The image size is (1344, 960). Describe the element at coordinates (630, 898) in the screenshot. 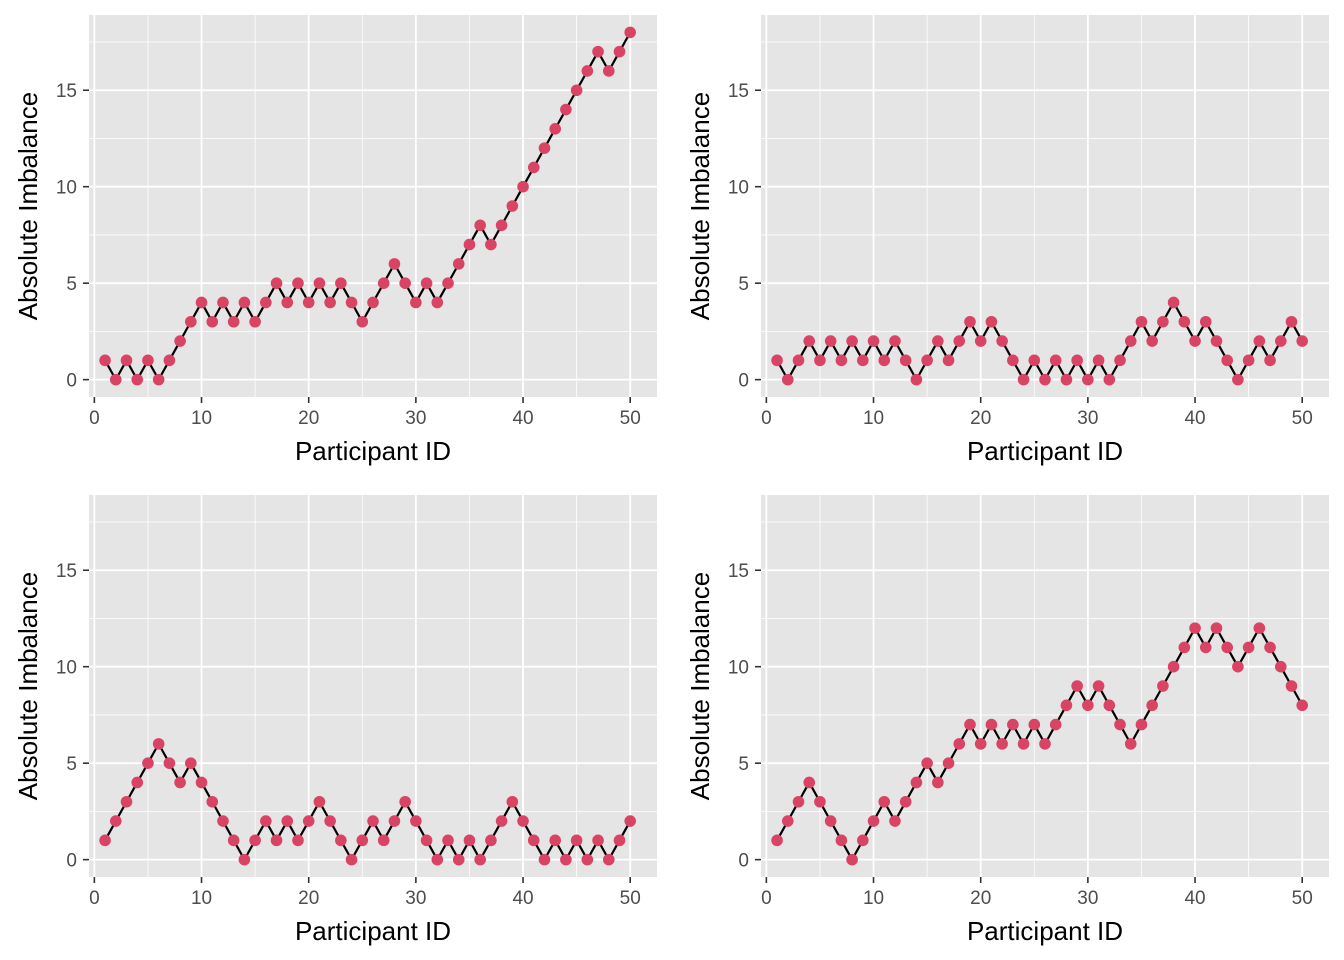

I see `x-tick-label: 50` at that location.